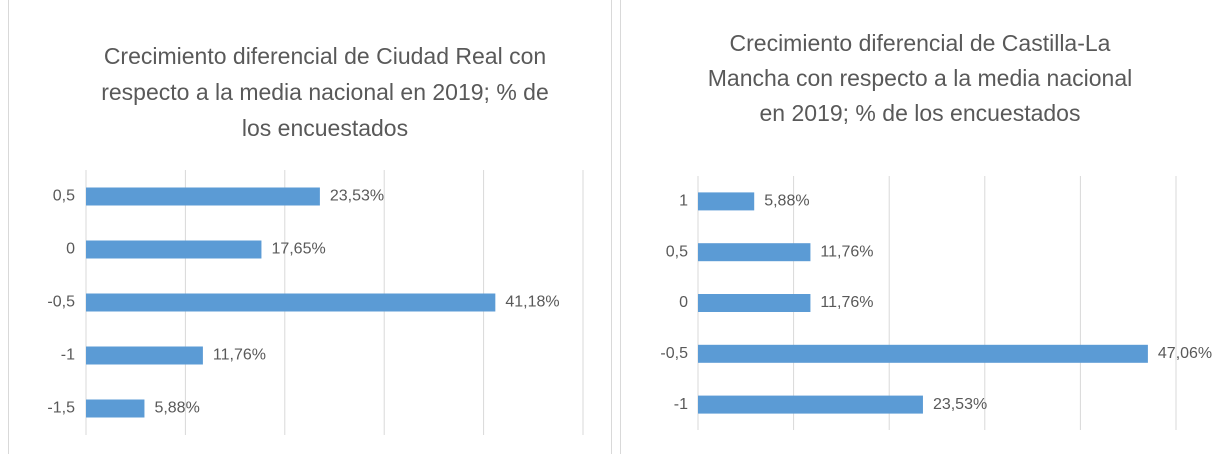 This screenshot has height=454, width=1216. Describe the element at coordinates (1185, 353) in the screenshot. I see `data-label: 47,06%` at that location.